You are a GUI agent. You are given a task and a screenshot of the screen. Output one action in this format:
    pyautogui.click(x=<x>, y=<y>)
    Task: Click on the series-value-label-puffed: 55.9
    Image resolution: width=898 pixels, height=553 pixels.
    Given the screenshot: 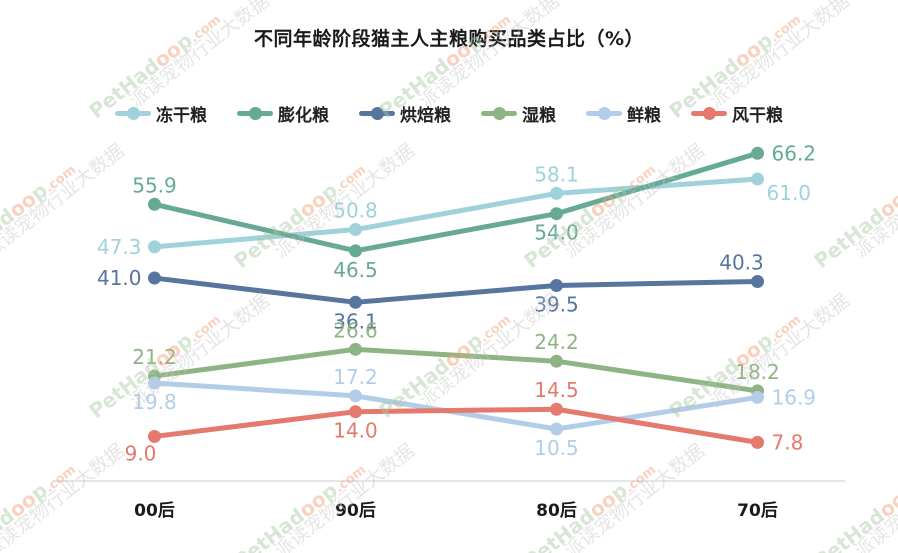 What is the action you would take?
    pyautogui.click(x=154, y=185)
    